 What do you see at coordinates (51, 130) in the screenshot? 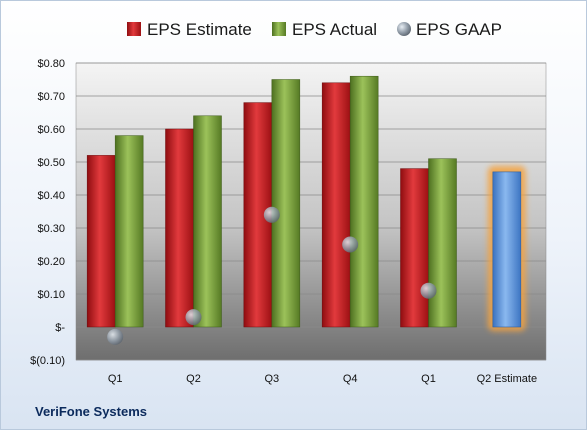
I see `y-tick-label: $0.60` at bounding box center [51, 130].